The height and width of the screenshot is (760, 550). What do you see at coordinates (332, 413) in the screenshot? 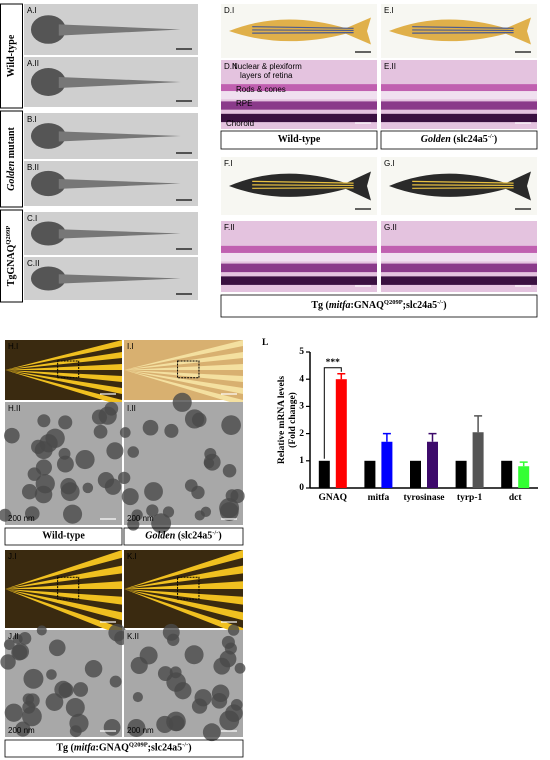
I see `significance-bracket` at bounding box center [332, 413].